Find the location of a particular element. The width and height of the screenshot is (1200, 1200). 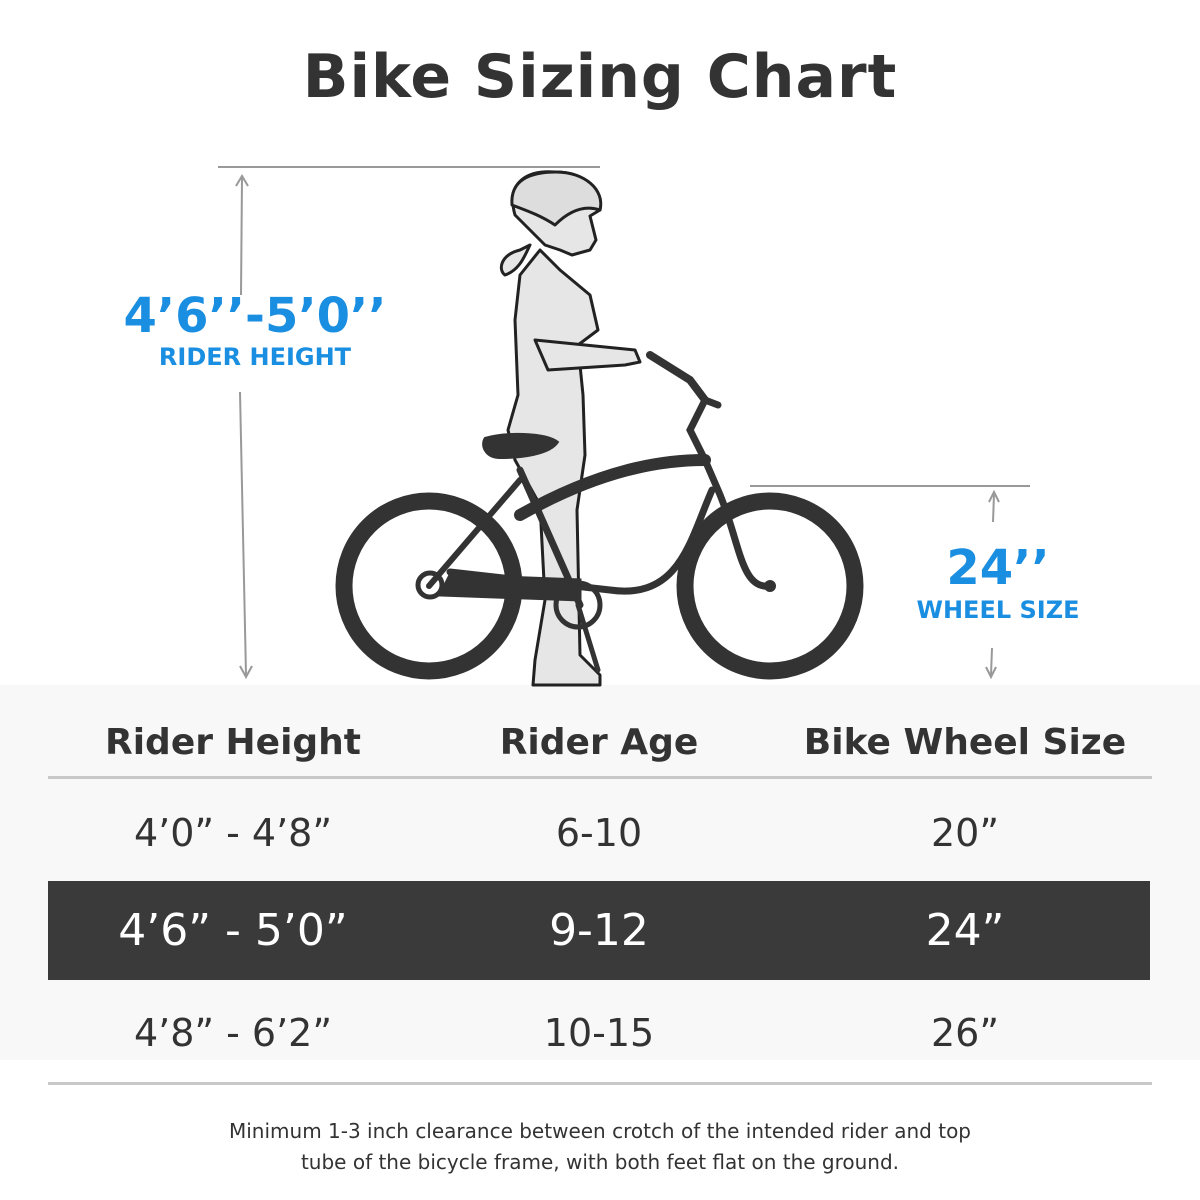

cell-age: 10-15 is located at coordinates (599, 1033).